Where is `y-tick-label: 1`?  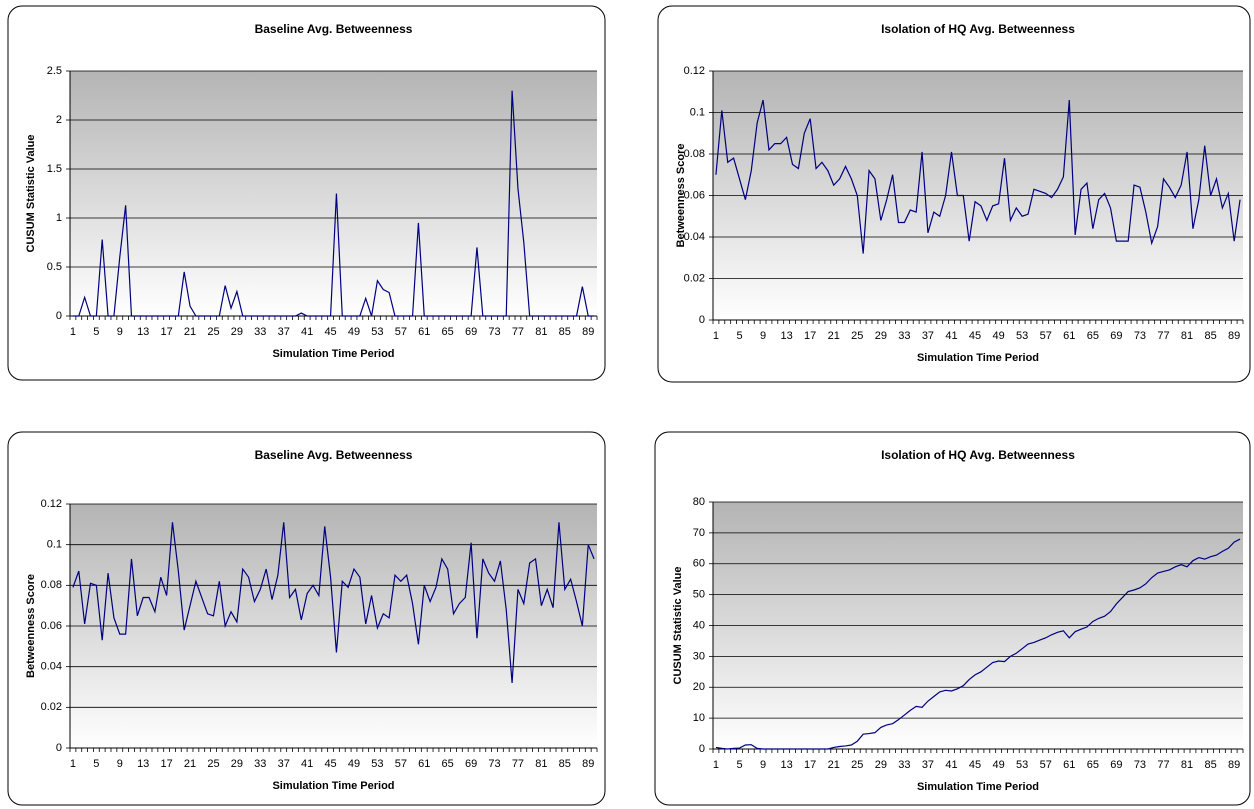 y-tick-label: 1 is located at coordinates (59, 218).